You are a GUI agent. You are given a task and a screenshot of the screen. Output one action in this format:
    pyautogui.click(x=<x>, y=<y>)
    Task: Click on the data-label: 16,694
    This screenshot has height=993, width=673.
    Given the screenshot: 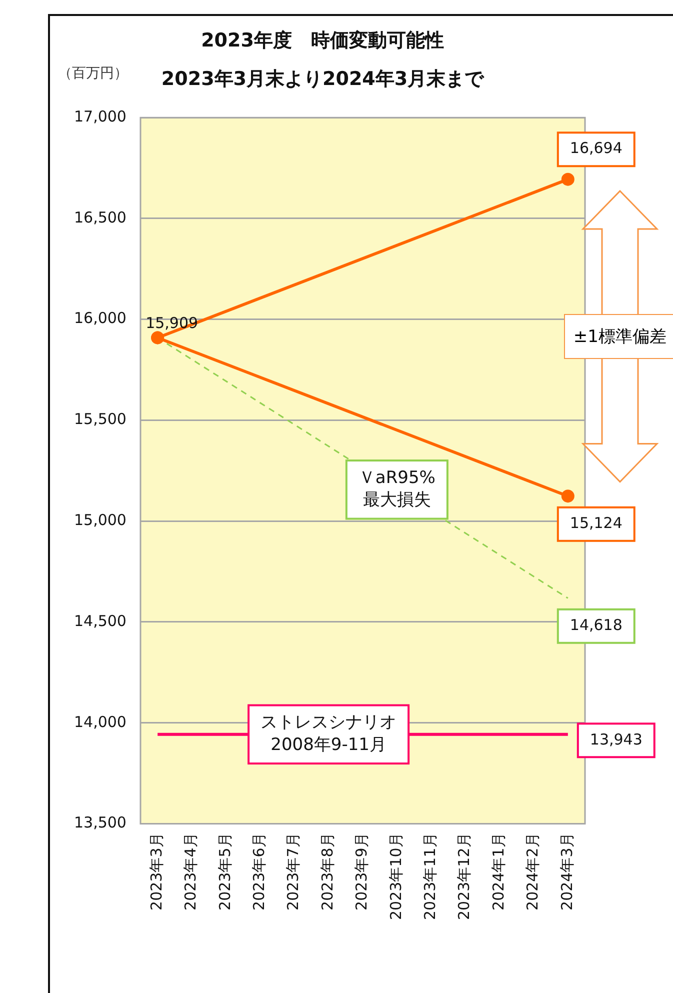 What is the action you would take?
    pyautogui.click(x=596, y=148)
    